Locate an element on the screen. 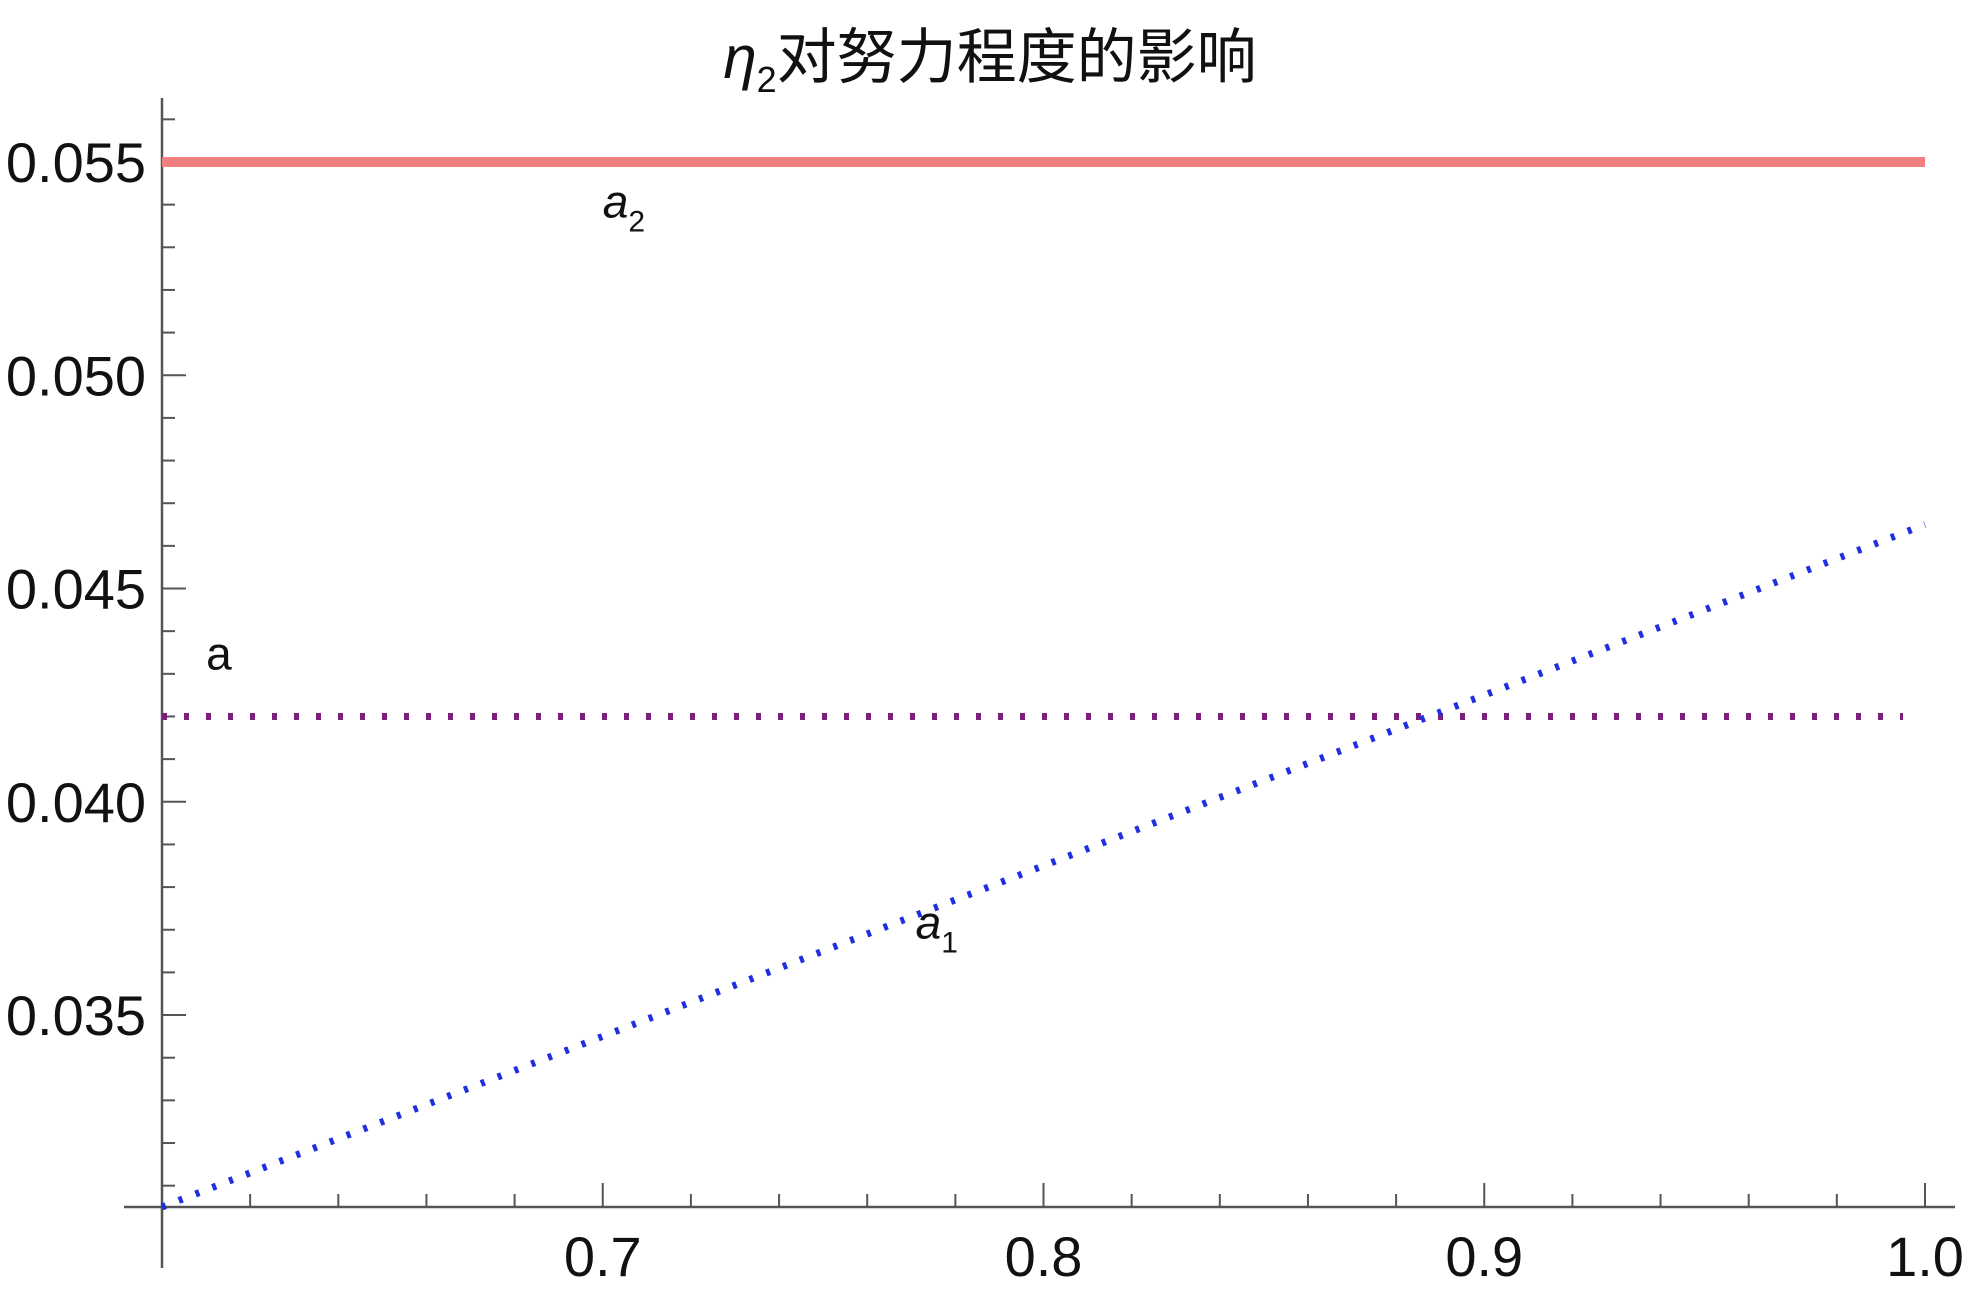  y-tick-label: 0.050 is located at coordinates (76, 375).